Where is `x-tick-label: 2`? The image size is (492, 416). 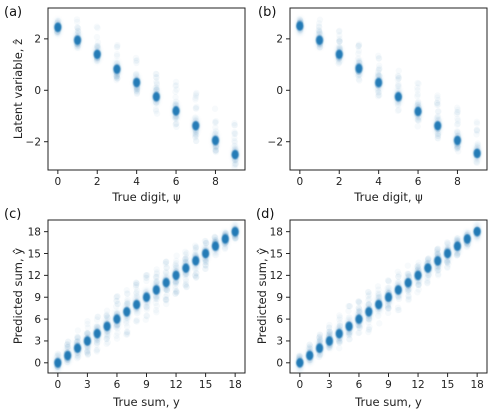 x-tick-label: 2 is located at coordinates (97, 182).